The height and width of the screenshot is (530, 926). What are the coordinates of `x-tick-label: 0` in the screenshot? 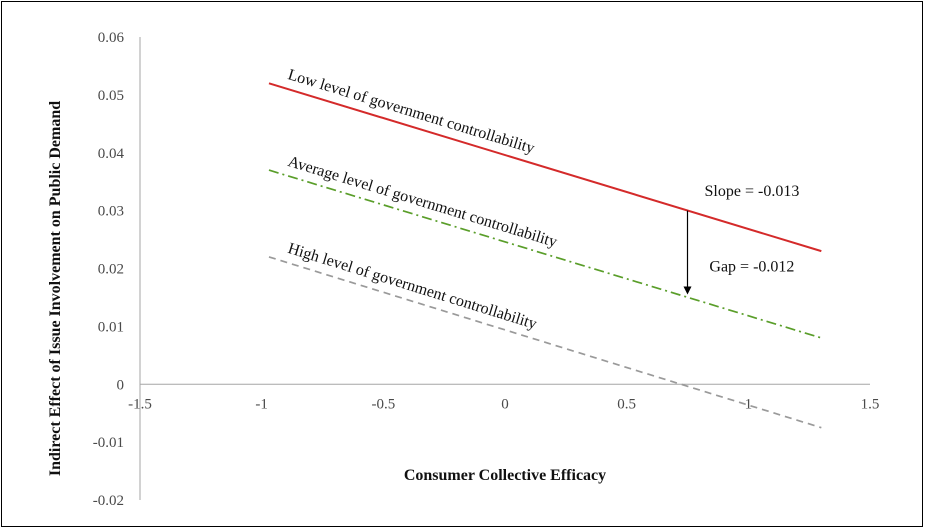 It's located at (505, 404).